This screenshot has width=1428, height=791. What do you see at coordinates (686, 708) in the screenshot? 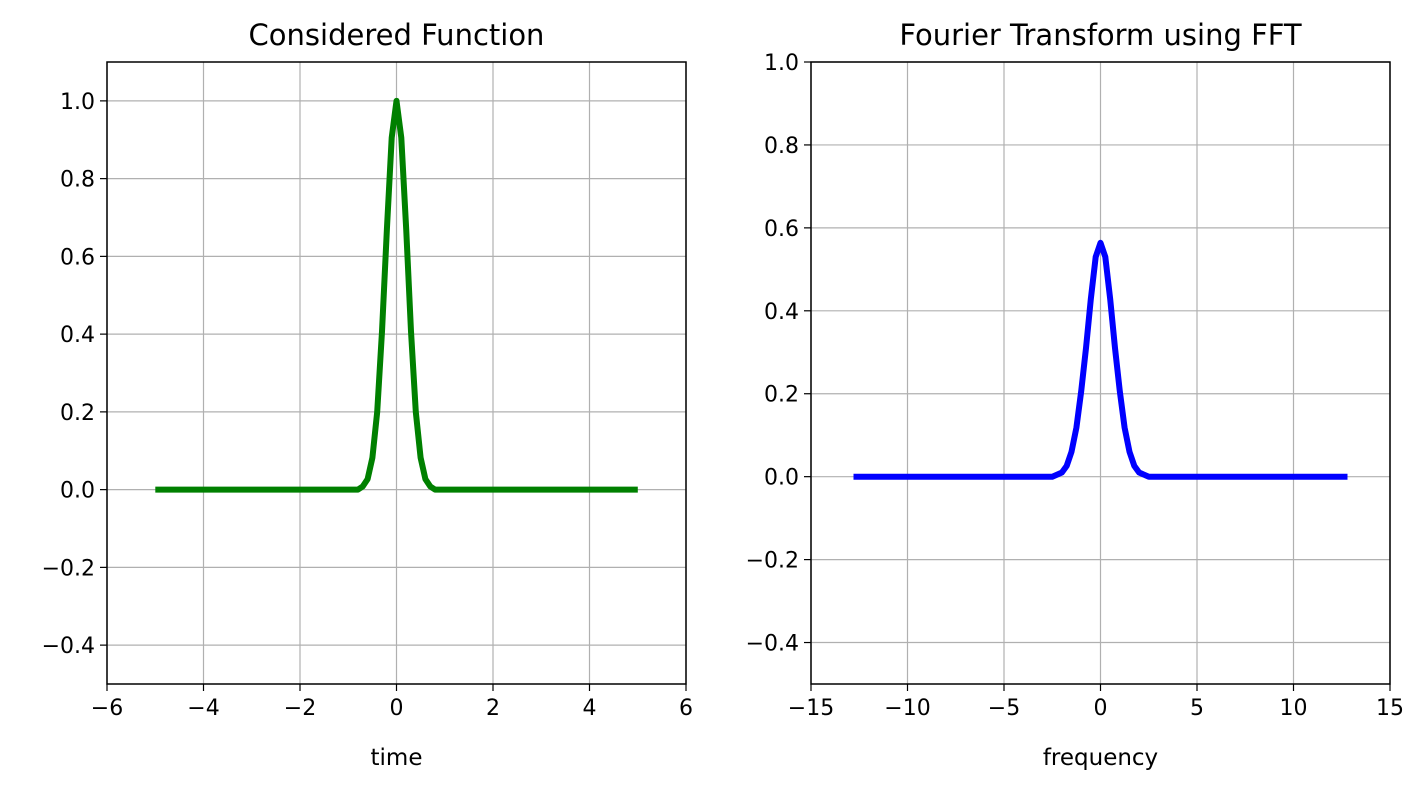
I see `x-tick-label: 6` at bounding box center [686, 708].